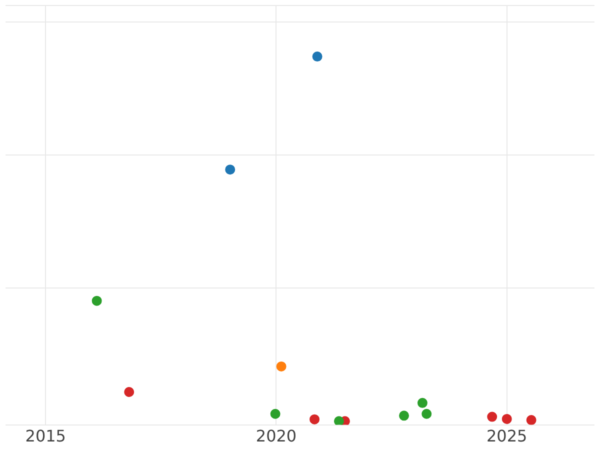 The image size is (600, 450). What do you see at coordinates (507, 436) in the screenshot?
I see `x-tick-label: 2025` at bounding box center [507, 436].